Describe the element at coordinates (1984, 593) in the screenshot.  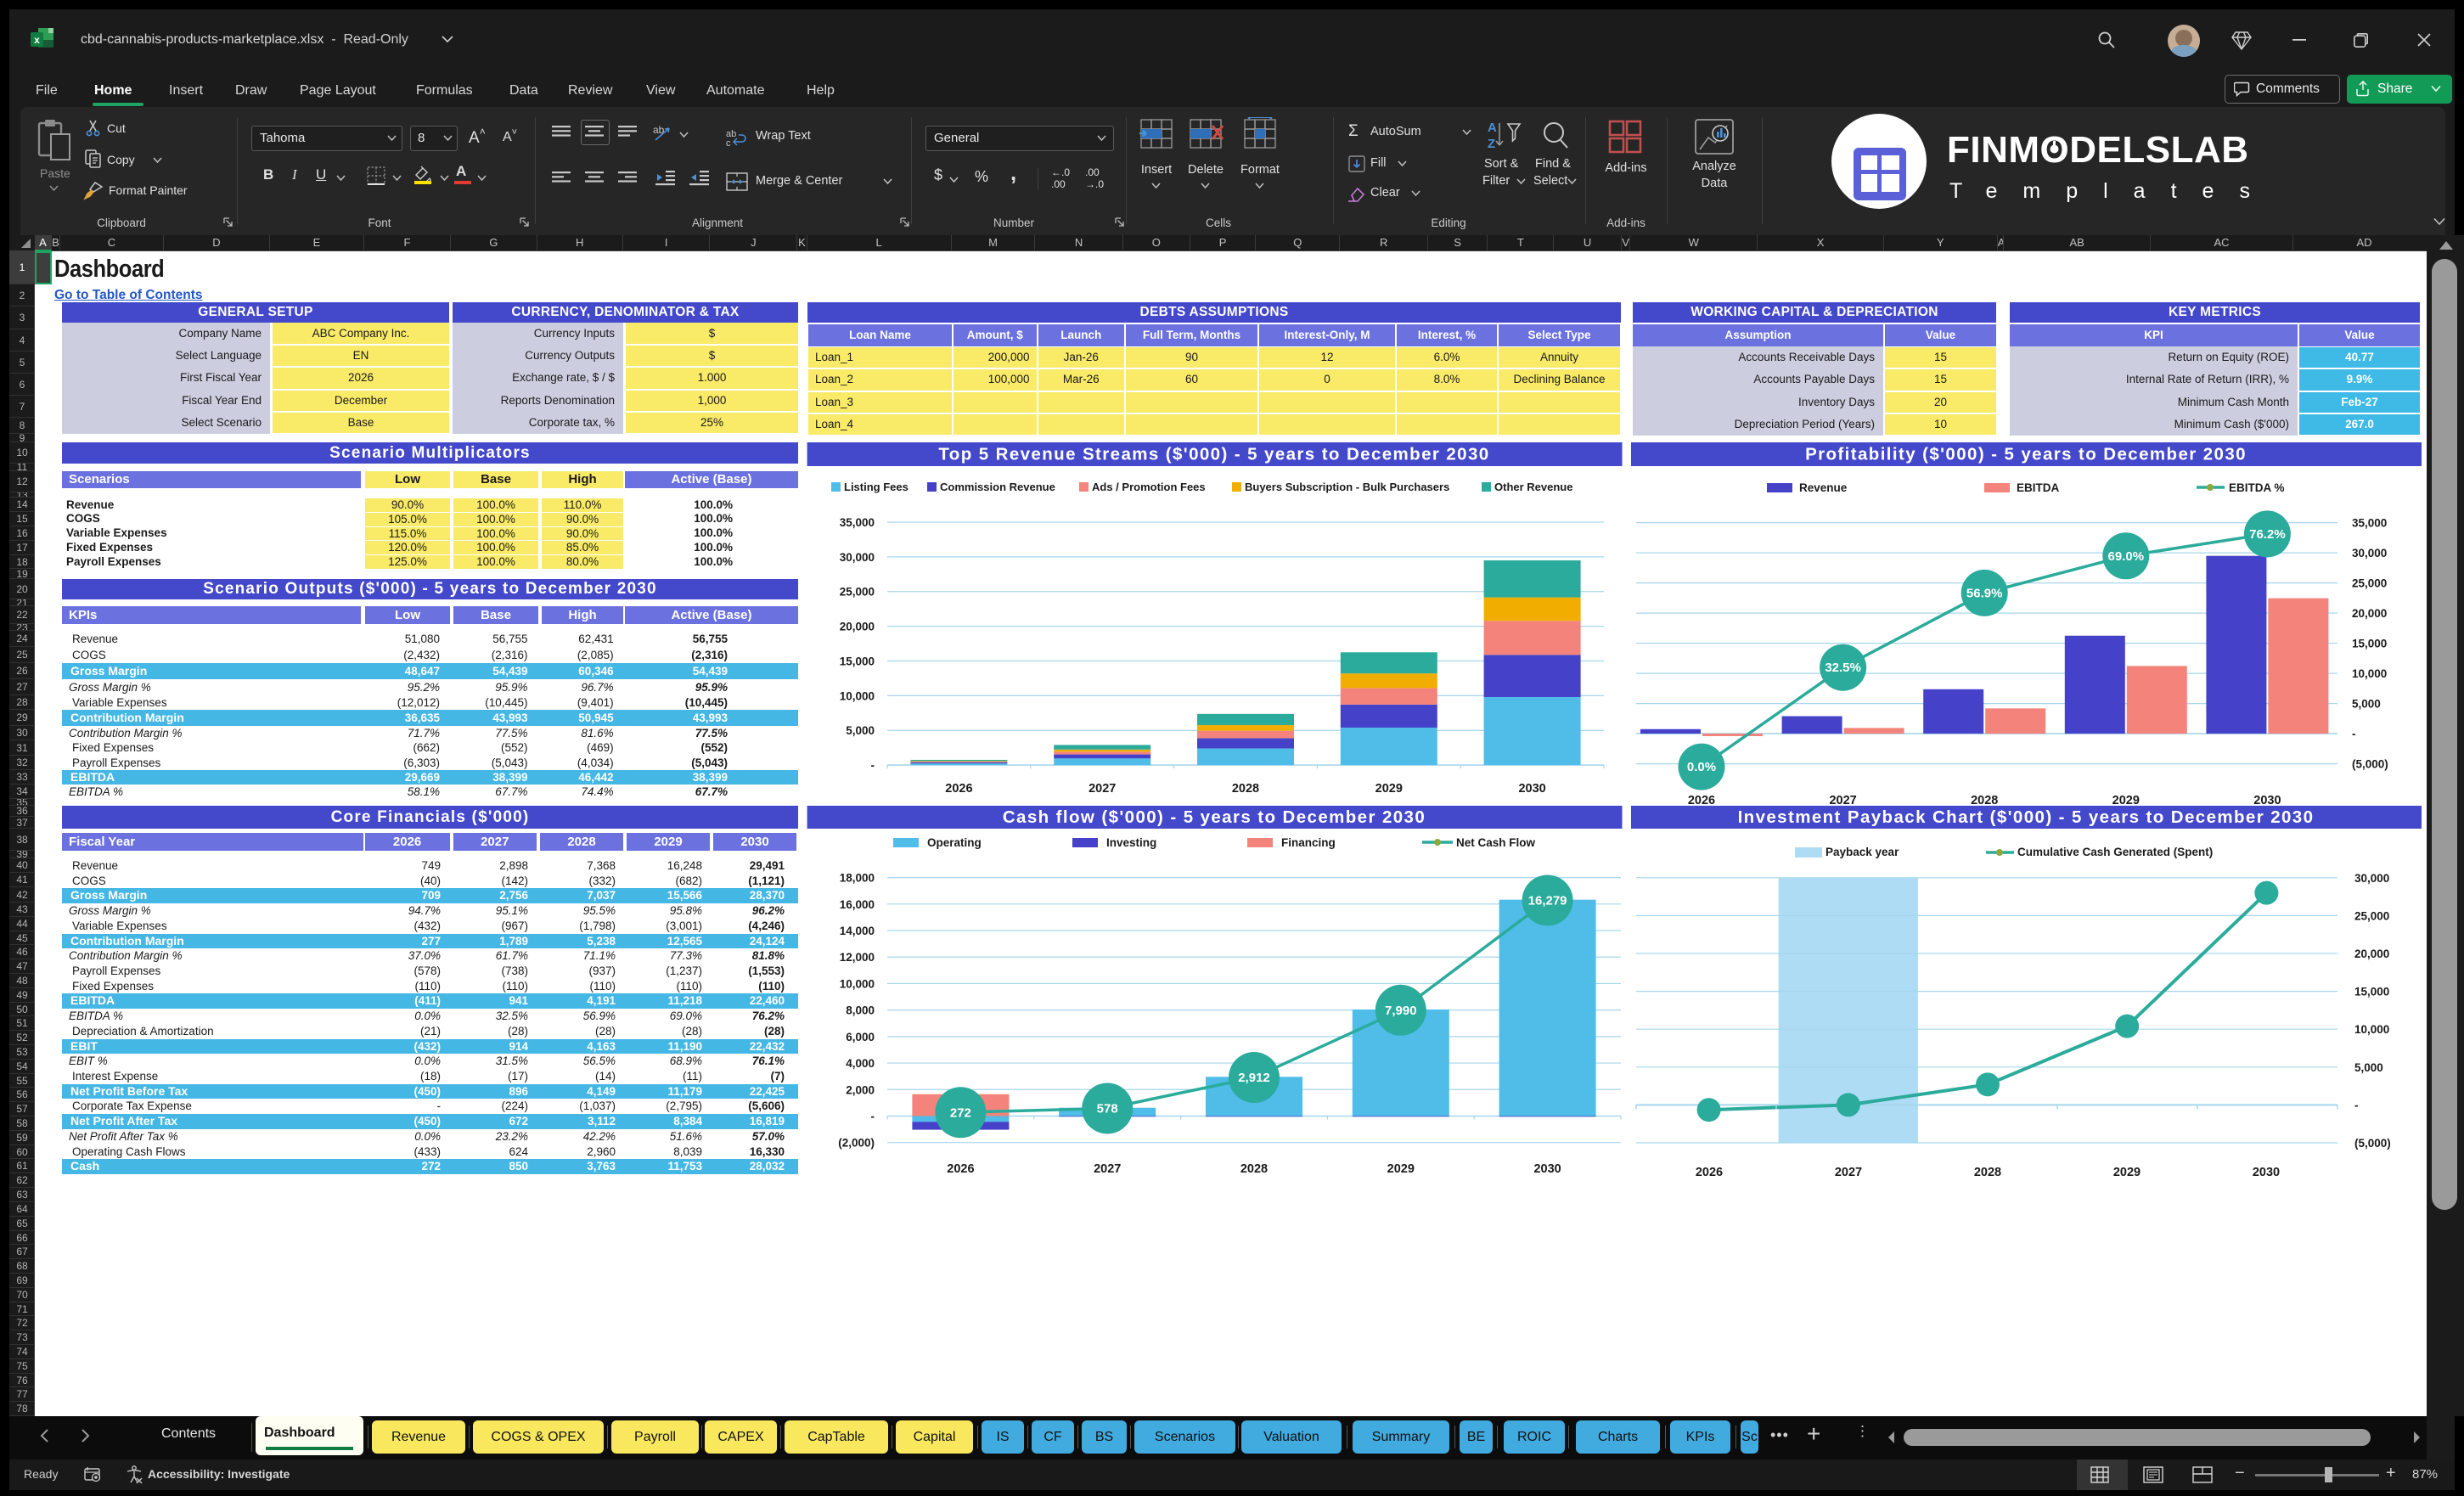
I see `svg-text: 56.9%` at that location.